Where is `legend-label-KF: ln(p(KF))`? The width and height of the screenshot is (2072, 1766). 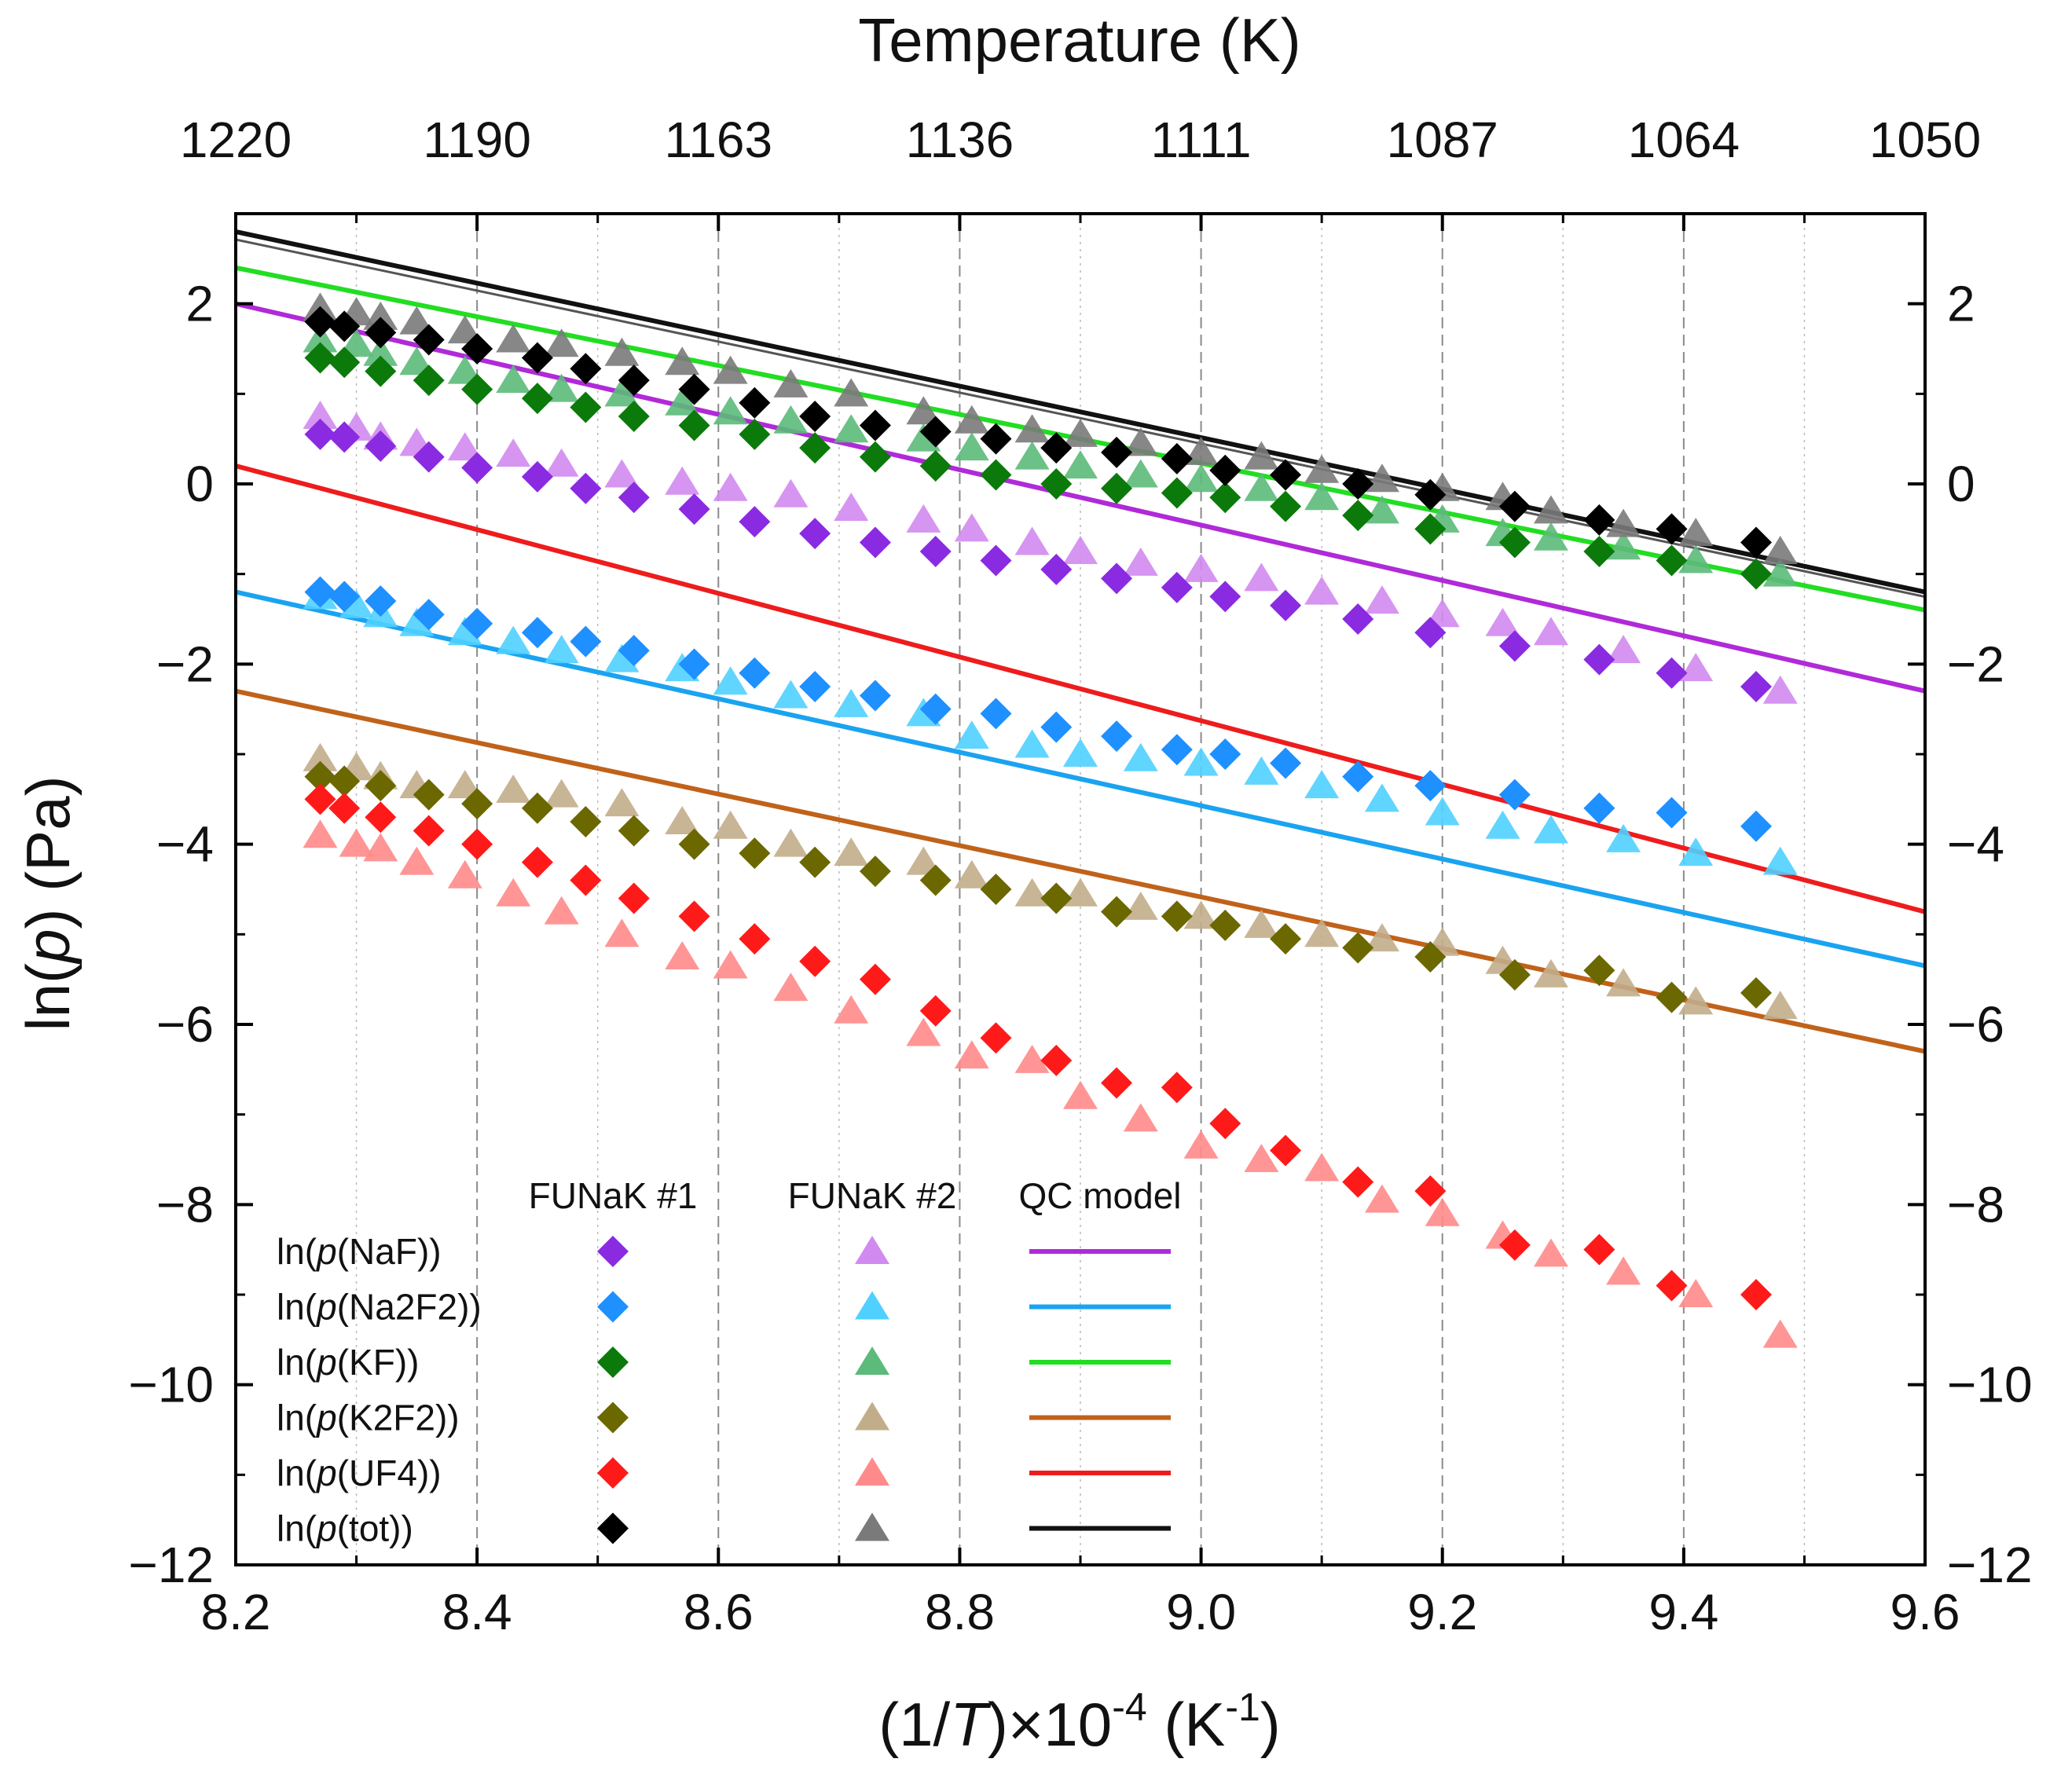
legend-label-KF: ln(p(KF)) is located at coordinates (348, 1362).